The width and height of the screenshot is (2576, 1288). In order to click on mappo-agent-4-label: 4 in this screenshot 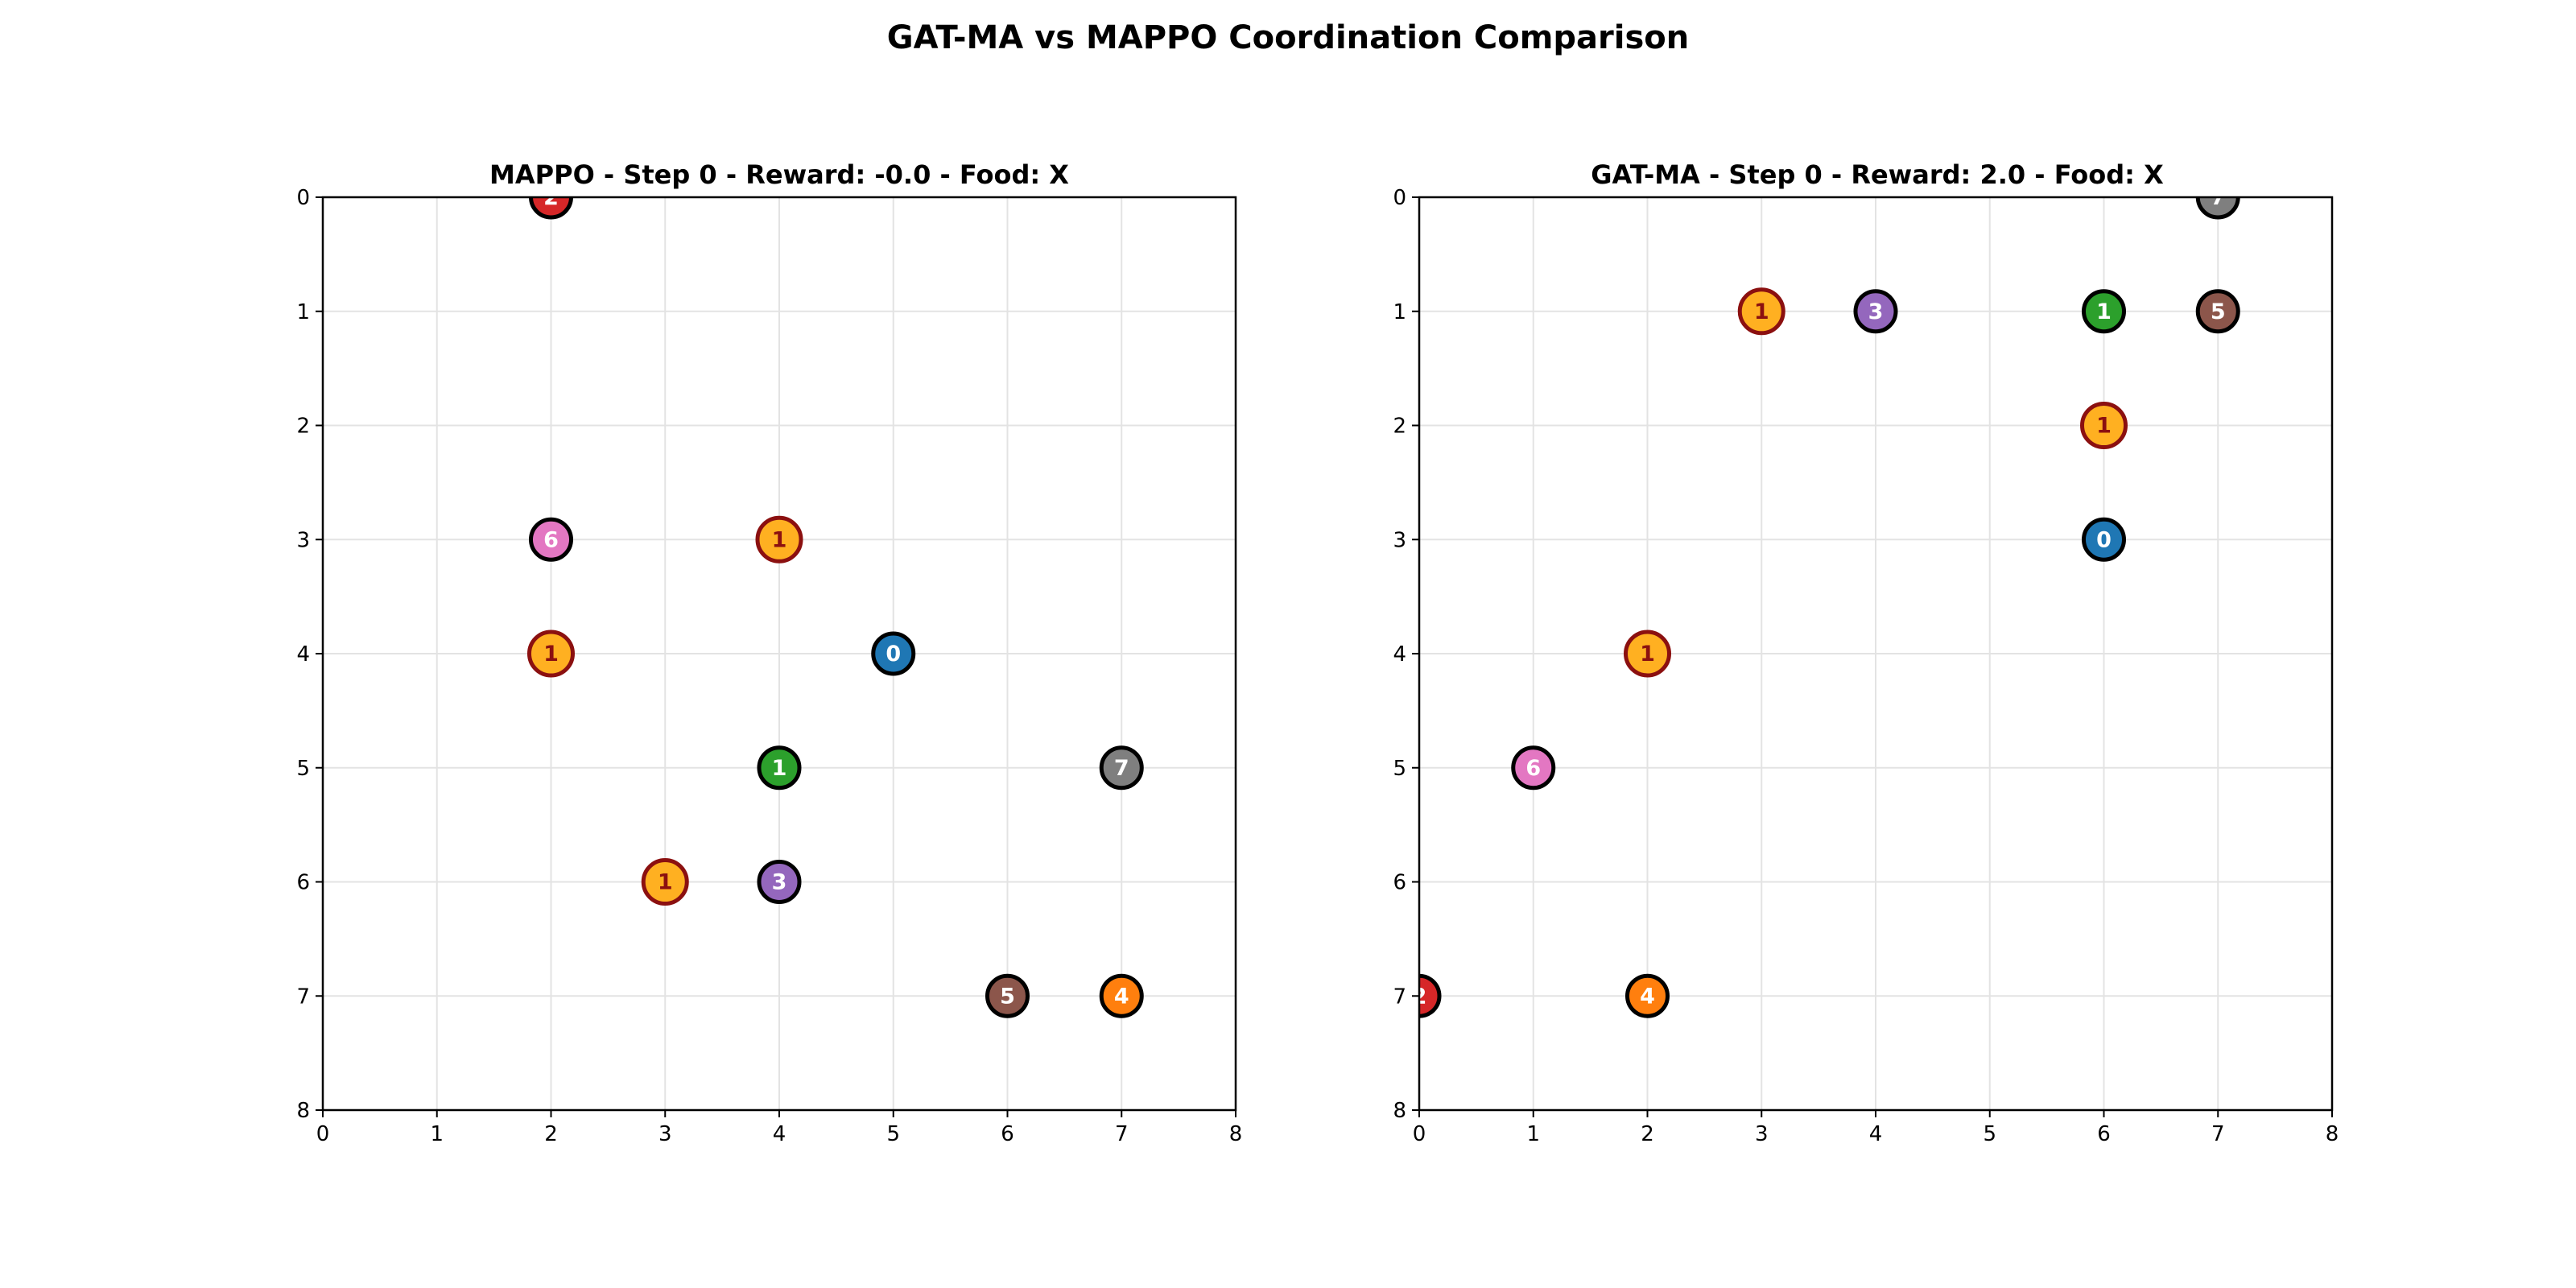, I will do `click(1121, 996)`.